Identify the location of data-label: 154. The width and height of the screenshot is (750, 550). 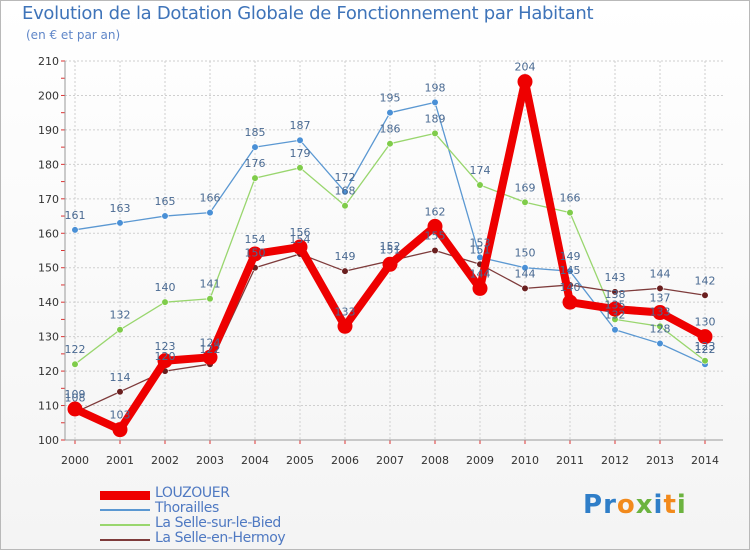
(255, 239).